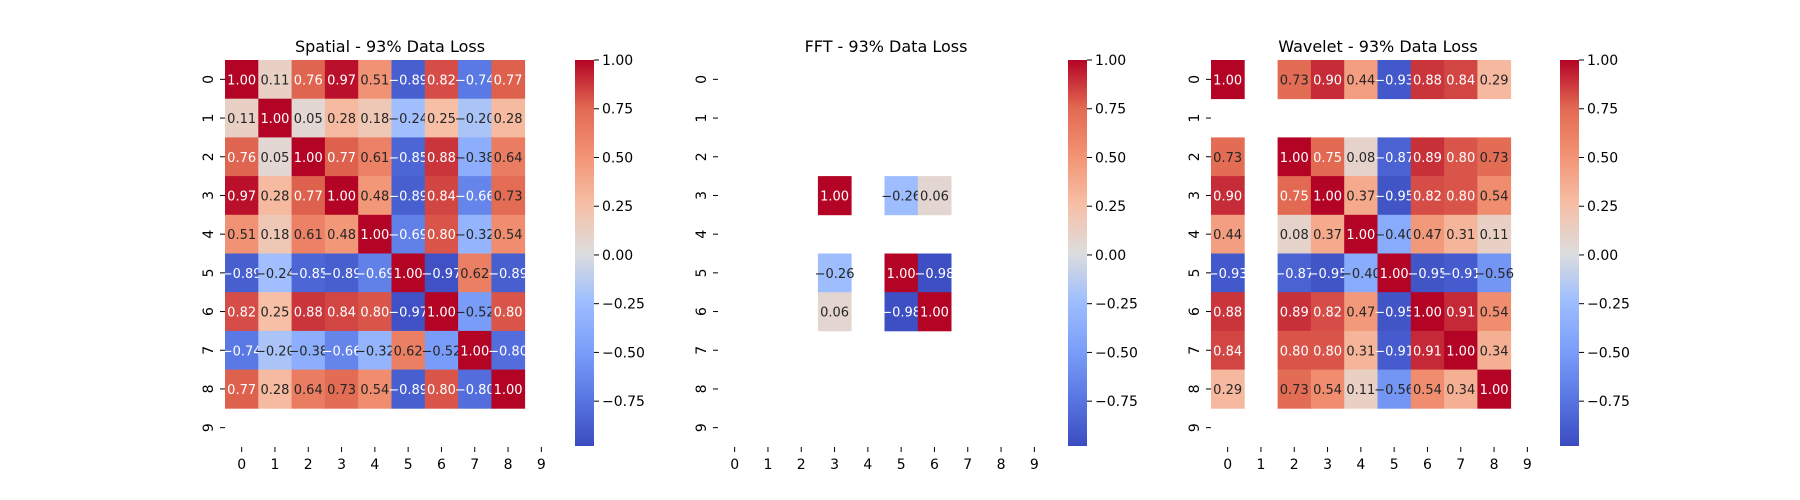  I want to click on x-tick-label: 7, so click(474, 465).